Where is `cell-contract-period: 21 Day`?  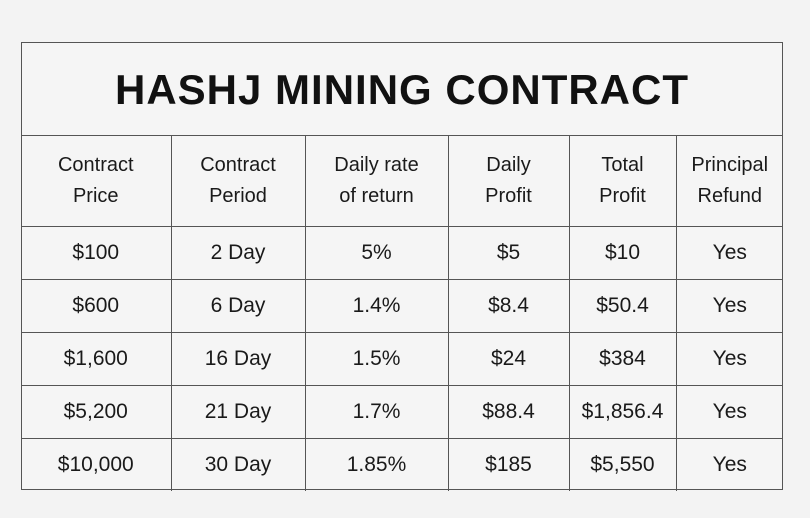
cell-contract-period: 21 Day is located at coordinates (238, 412).